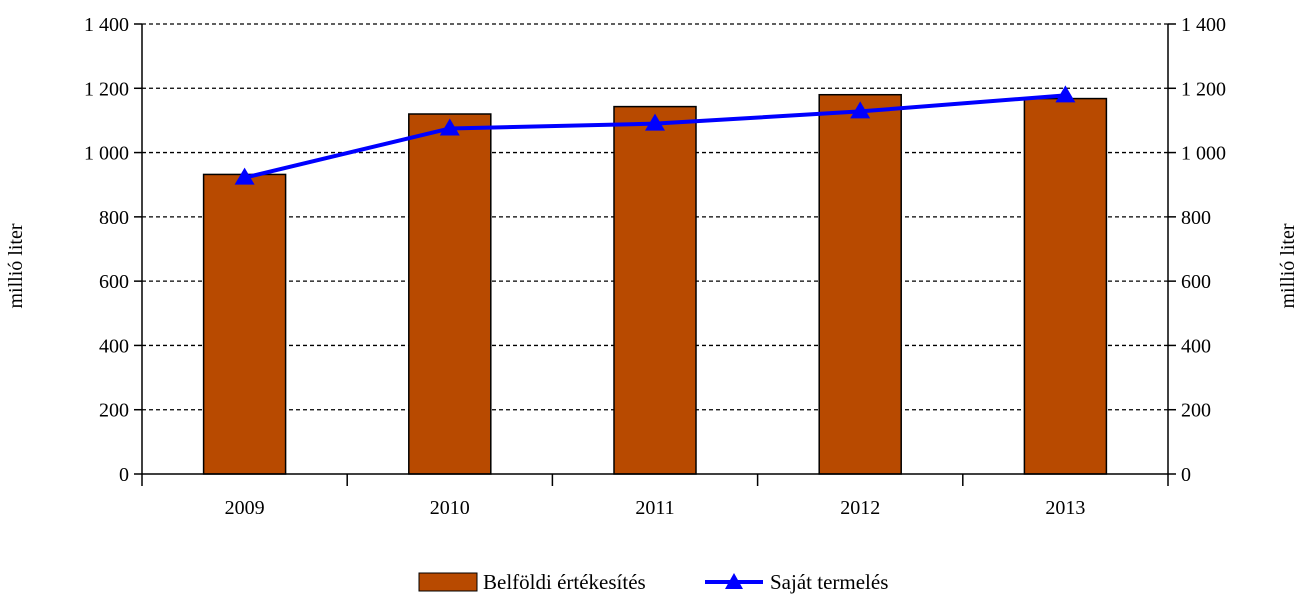  What do you see at coordinates (1186, 475) in the screenshot?
I see `y-tick-label-right: 0` at bounding box center [1186, 475].